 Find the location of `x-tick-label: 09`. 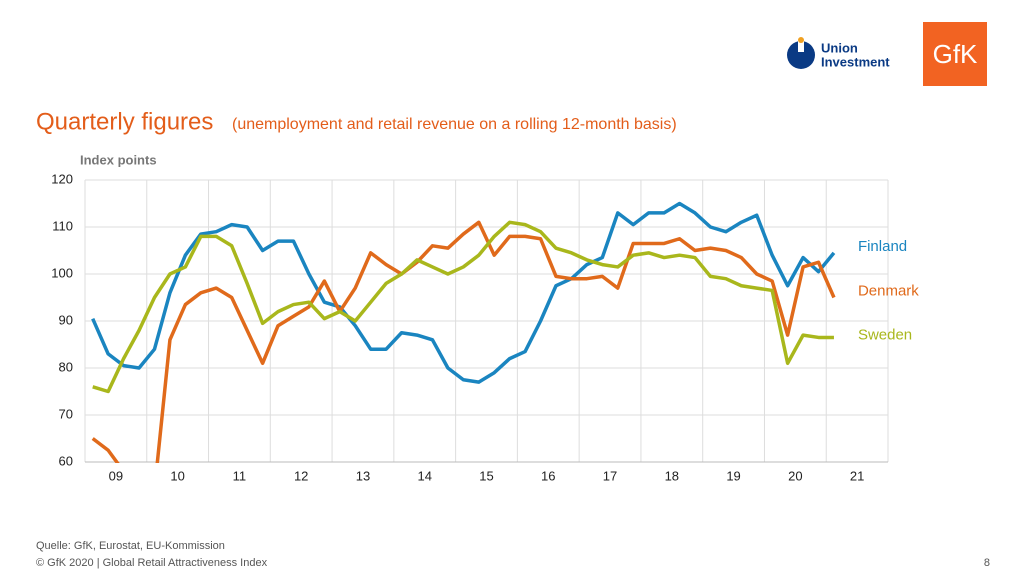

x-tick-label: 09 is located at coordinates (116, 475).